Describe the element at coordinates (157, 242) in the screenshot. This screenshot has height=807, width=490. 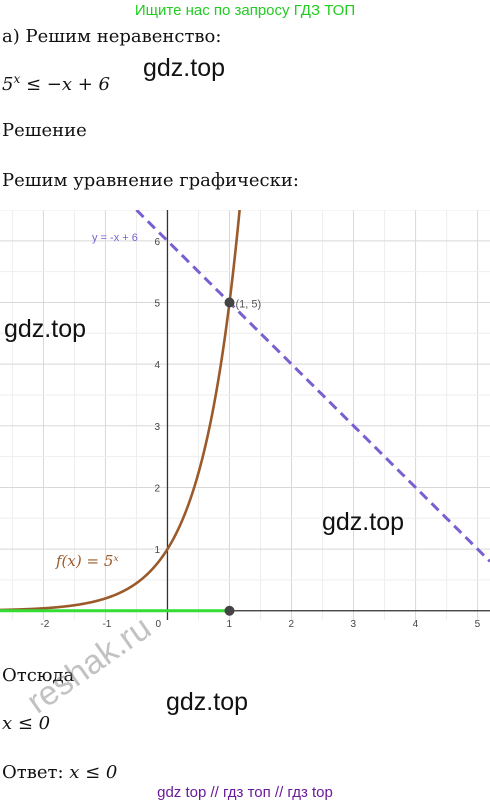
I see `y-tick-label: 6` at that location.